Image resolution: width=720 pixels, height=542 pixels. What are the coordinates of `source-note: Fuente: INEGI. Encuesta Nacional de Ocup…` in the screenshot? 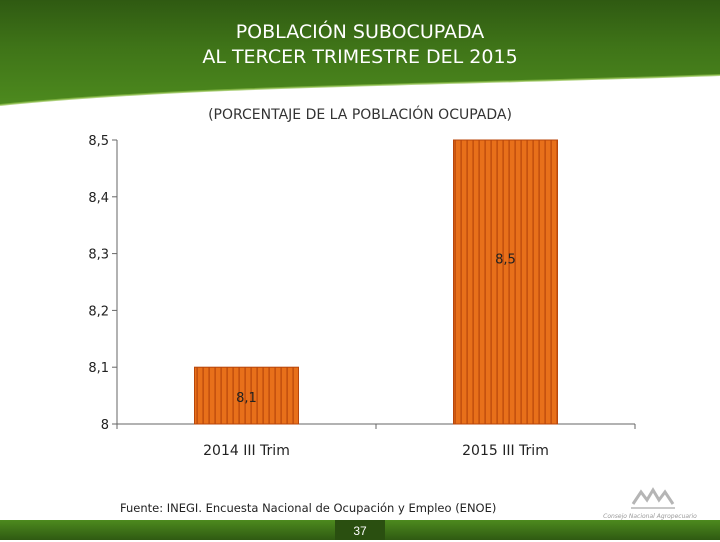 It's located at (308, 508).